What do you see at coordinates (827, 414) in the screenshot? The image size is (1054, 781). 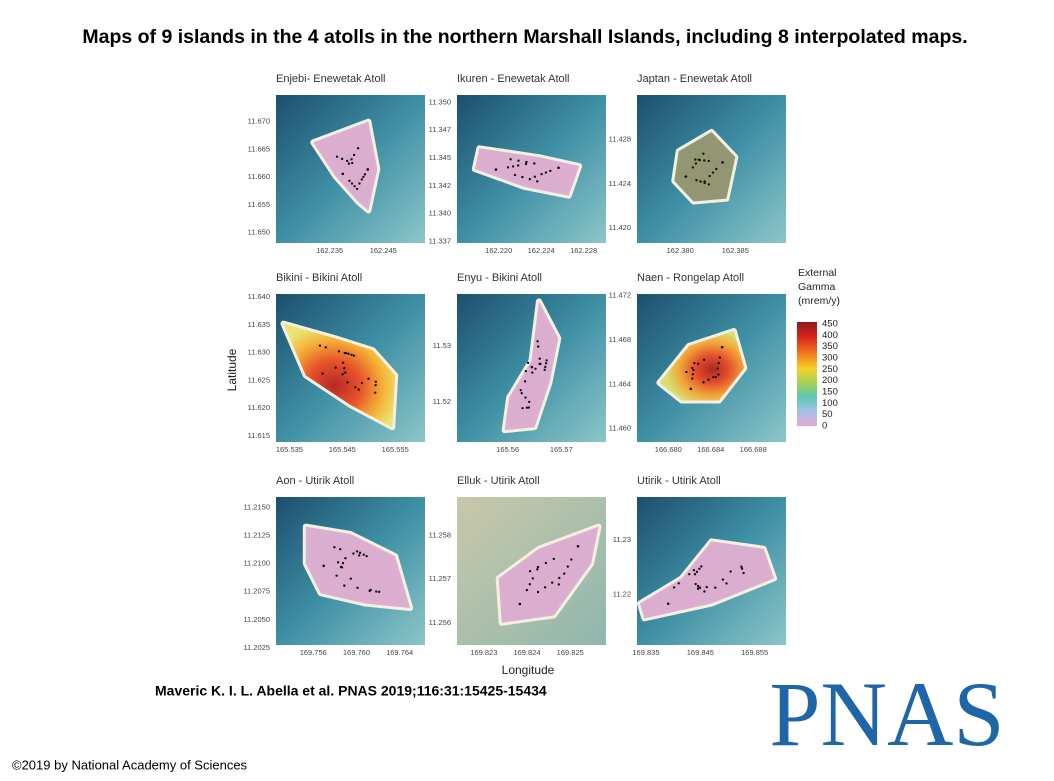 I see `legend-label: 50` at bounding box center [827, 414].